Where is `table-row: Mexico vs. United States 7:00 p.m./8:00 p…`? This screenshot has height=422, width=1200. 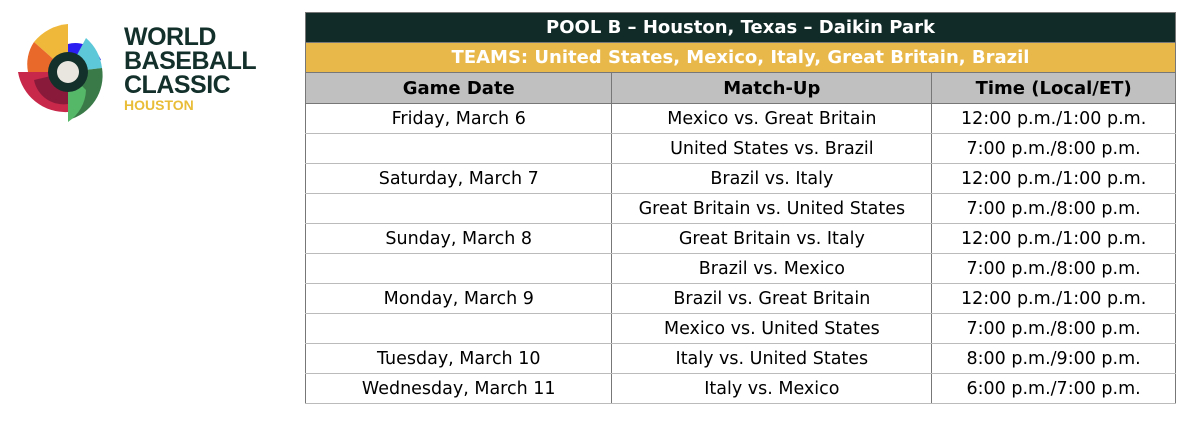
table-row: Mexico vs. United States 7:00 p.m./8:00 p… is located at coordinates (740, 328).